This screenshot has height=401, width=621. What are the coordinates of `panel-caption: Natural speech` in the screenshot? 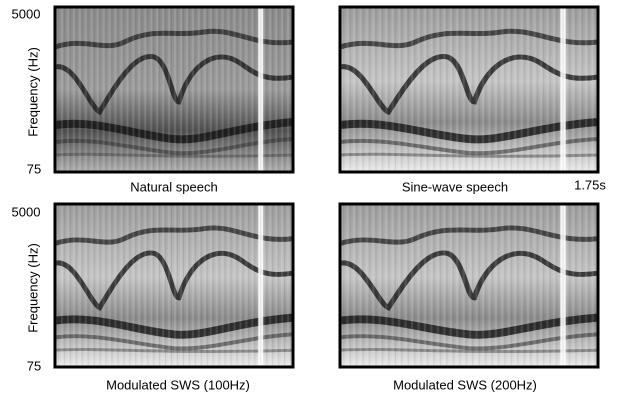 It's located at (173, 186).